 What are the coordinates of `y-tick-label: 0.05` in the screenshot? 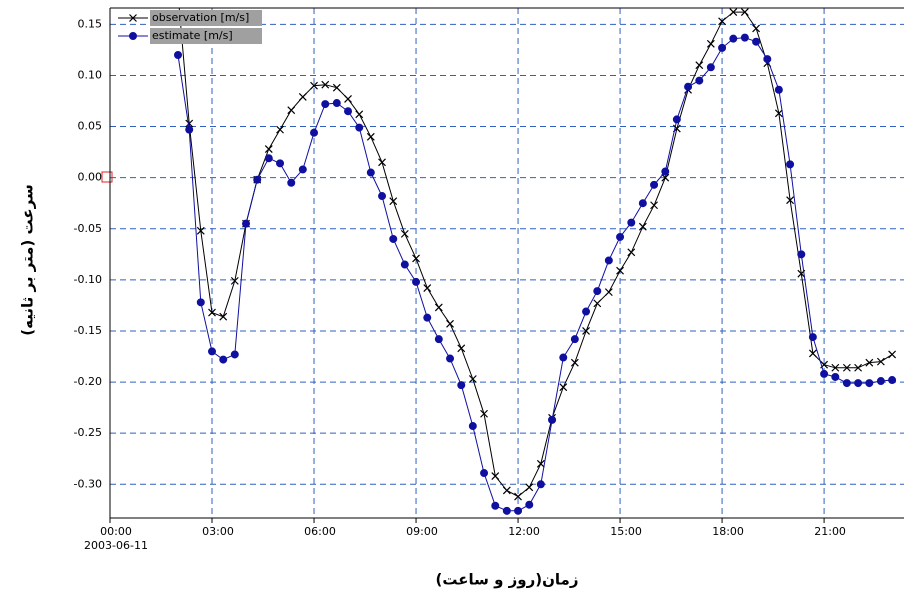 It's located at (90, 126).